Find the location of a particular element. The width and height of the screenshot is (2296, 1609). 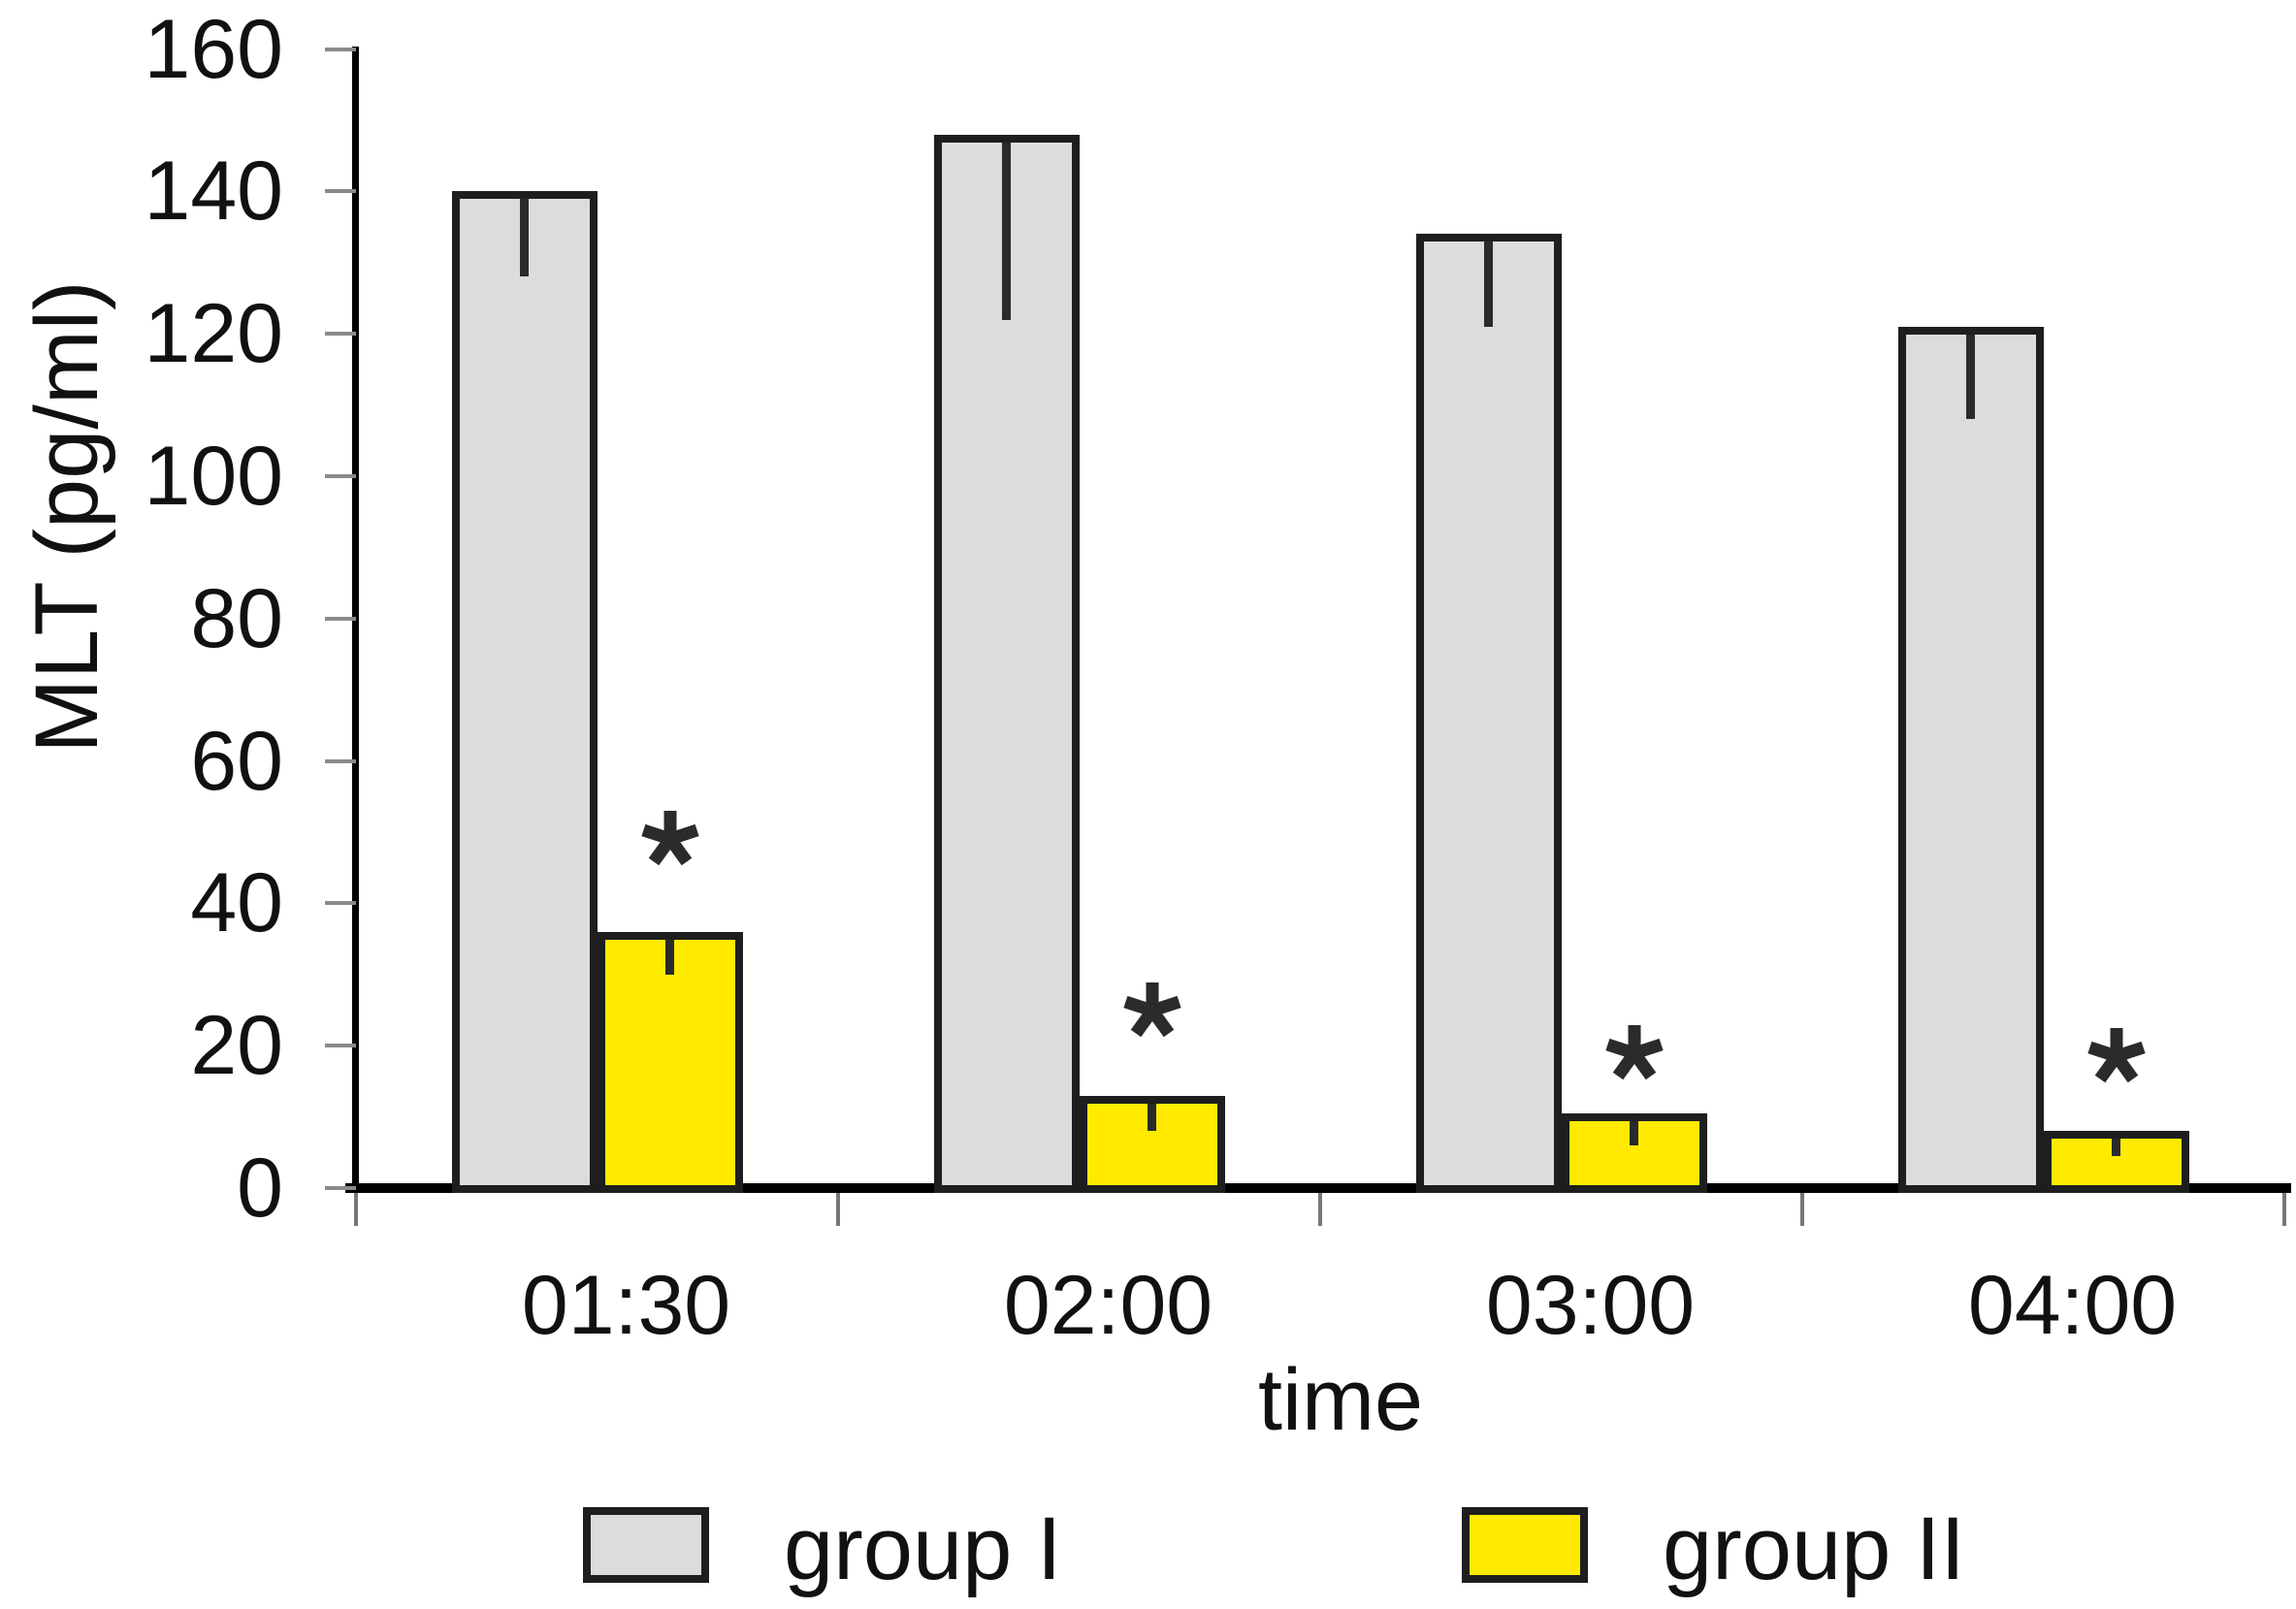

error-bar-group-I-04:00 is located at coordinates (1971, 377).